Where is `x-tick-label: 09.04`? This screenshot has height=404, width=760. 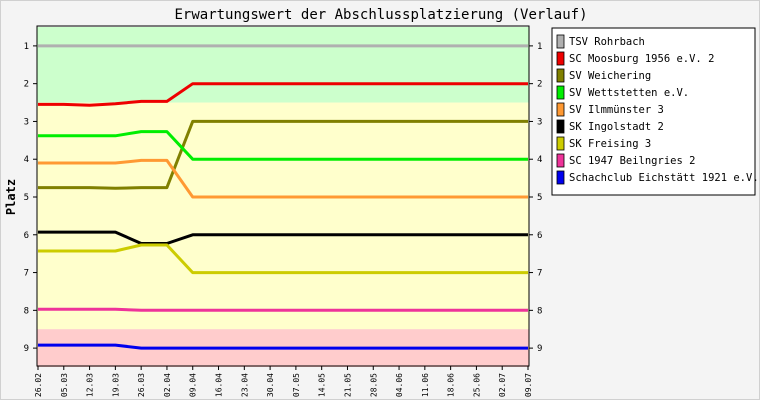 x-tick-label: 09.04 is located at coordinates (193, 385).